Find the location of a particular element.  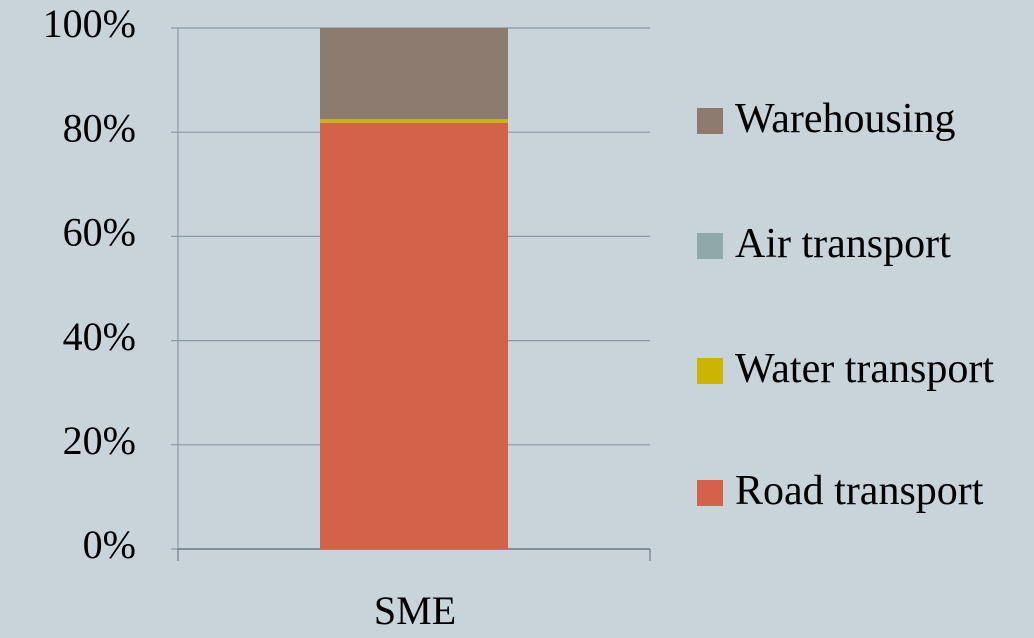

legend-item: Air transport is located at coordinates (861, 244).